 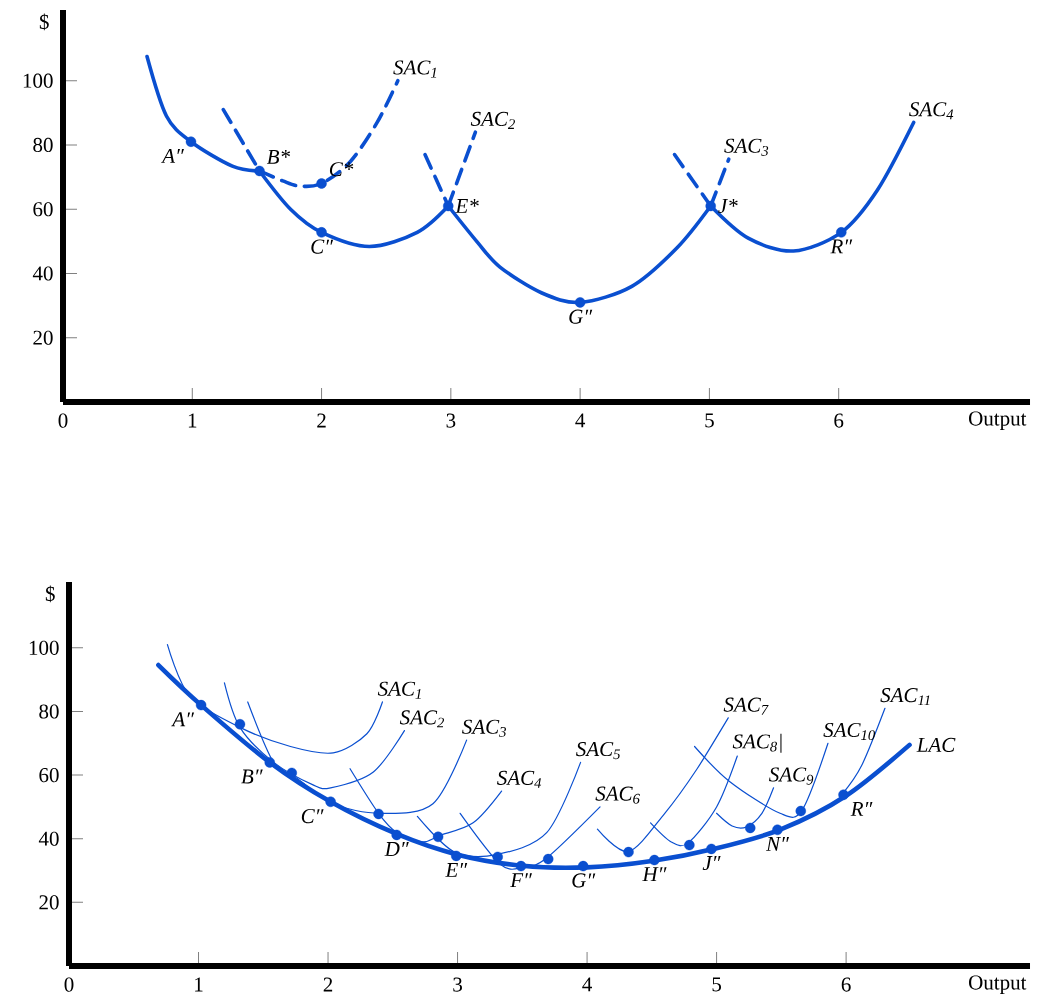 I want to click on series-label: SAC$_{10}$, so click(x=849, y=731).